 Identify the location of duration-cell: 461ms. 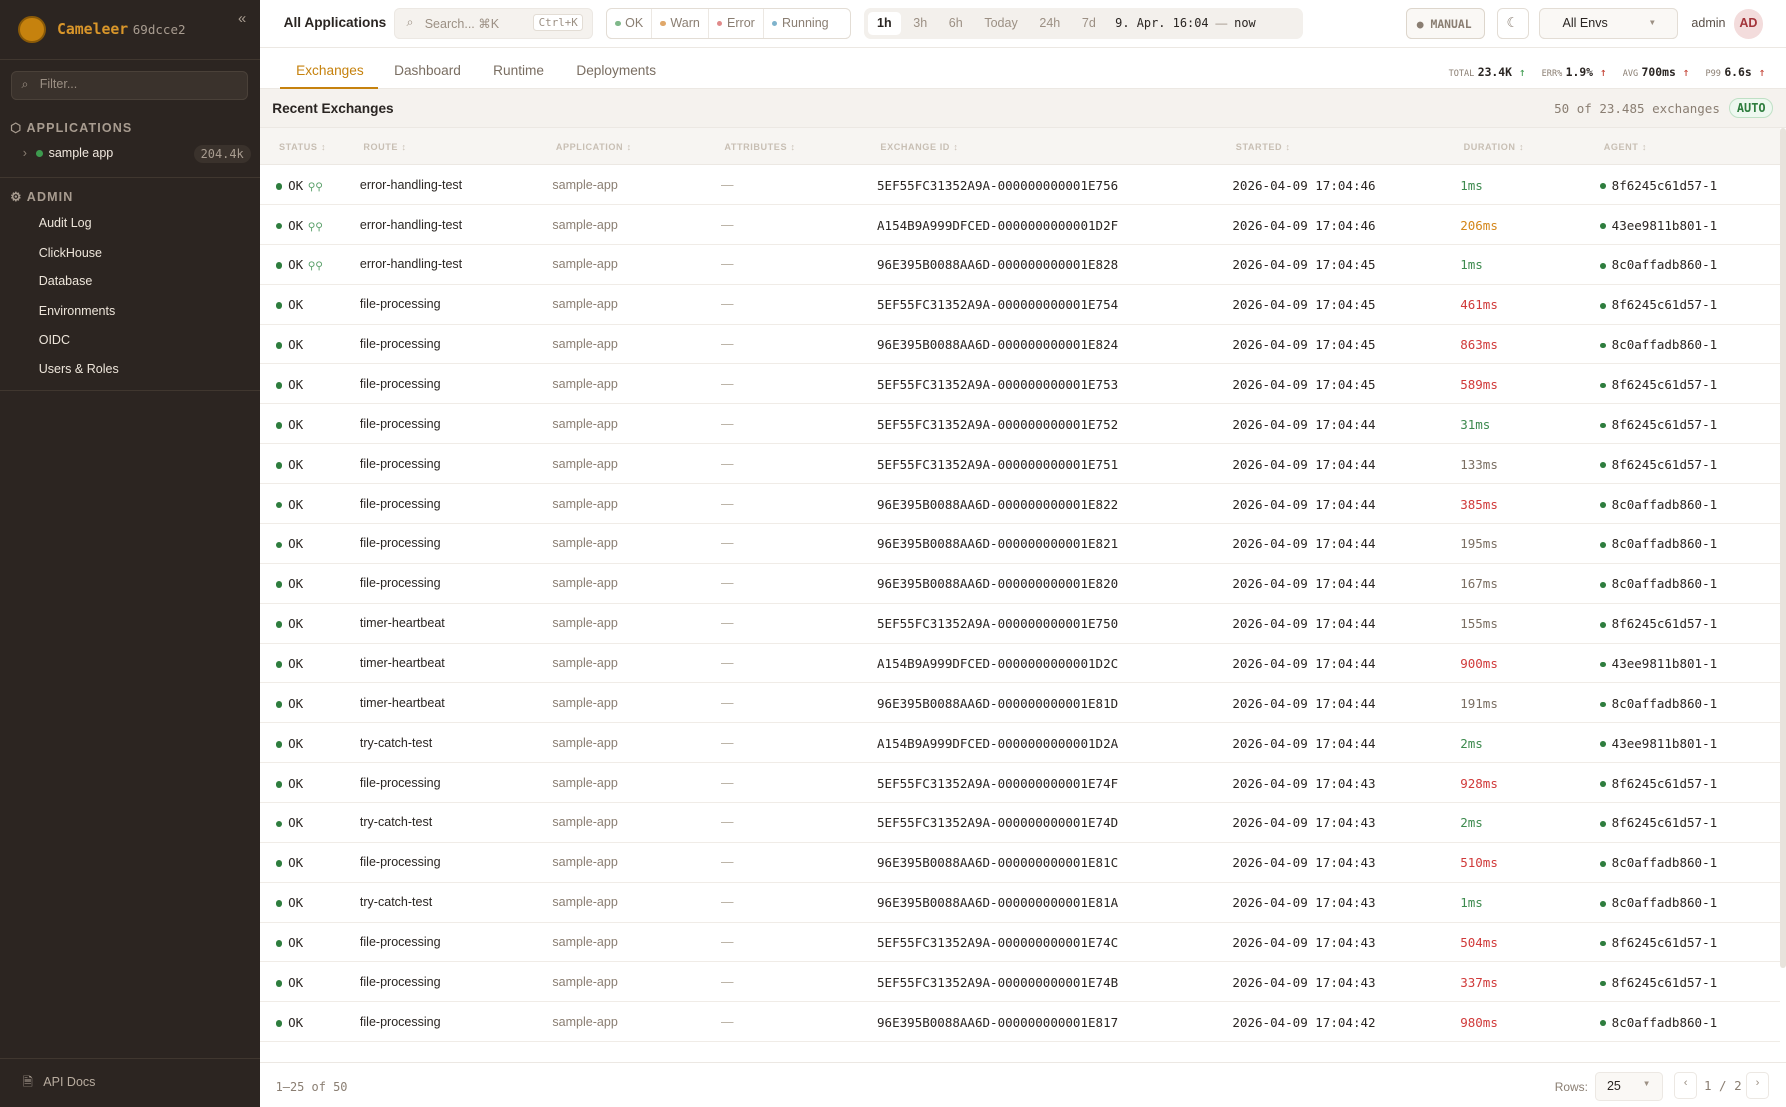
(1479, 304).